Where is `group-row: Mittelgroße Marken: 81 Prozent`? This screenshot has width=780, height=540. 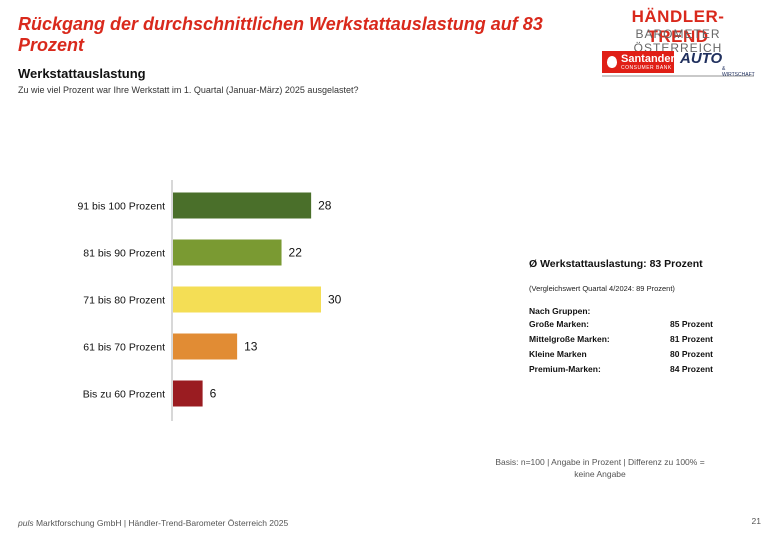 group-row: Mittelgroße Marken: 81 Prozent is located at coordinates (621, 340).